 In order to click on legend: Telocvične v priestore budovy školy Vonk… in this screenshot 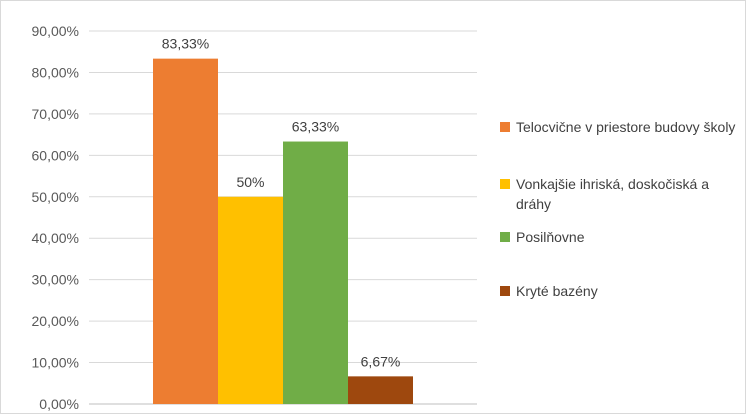, I will do `click(620, 209)`.